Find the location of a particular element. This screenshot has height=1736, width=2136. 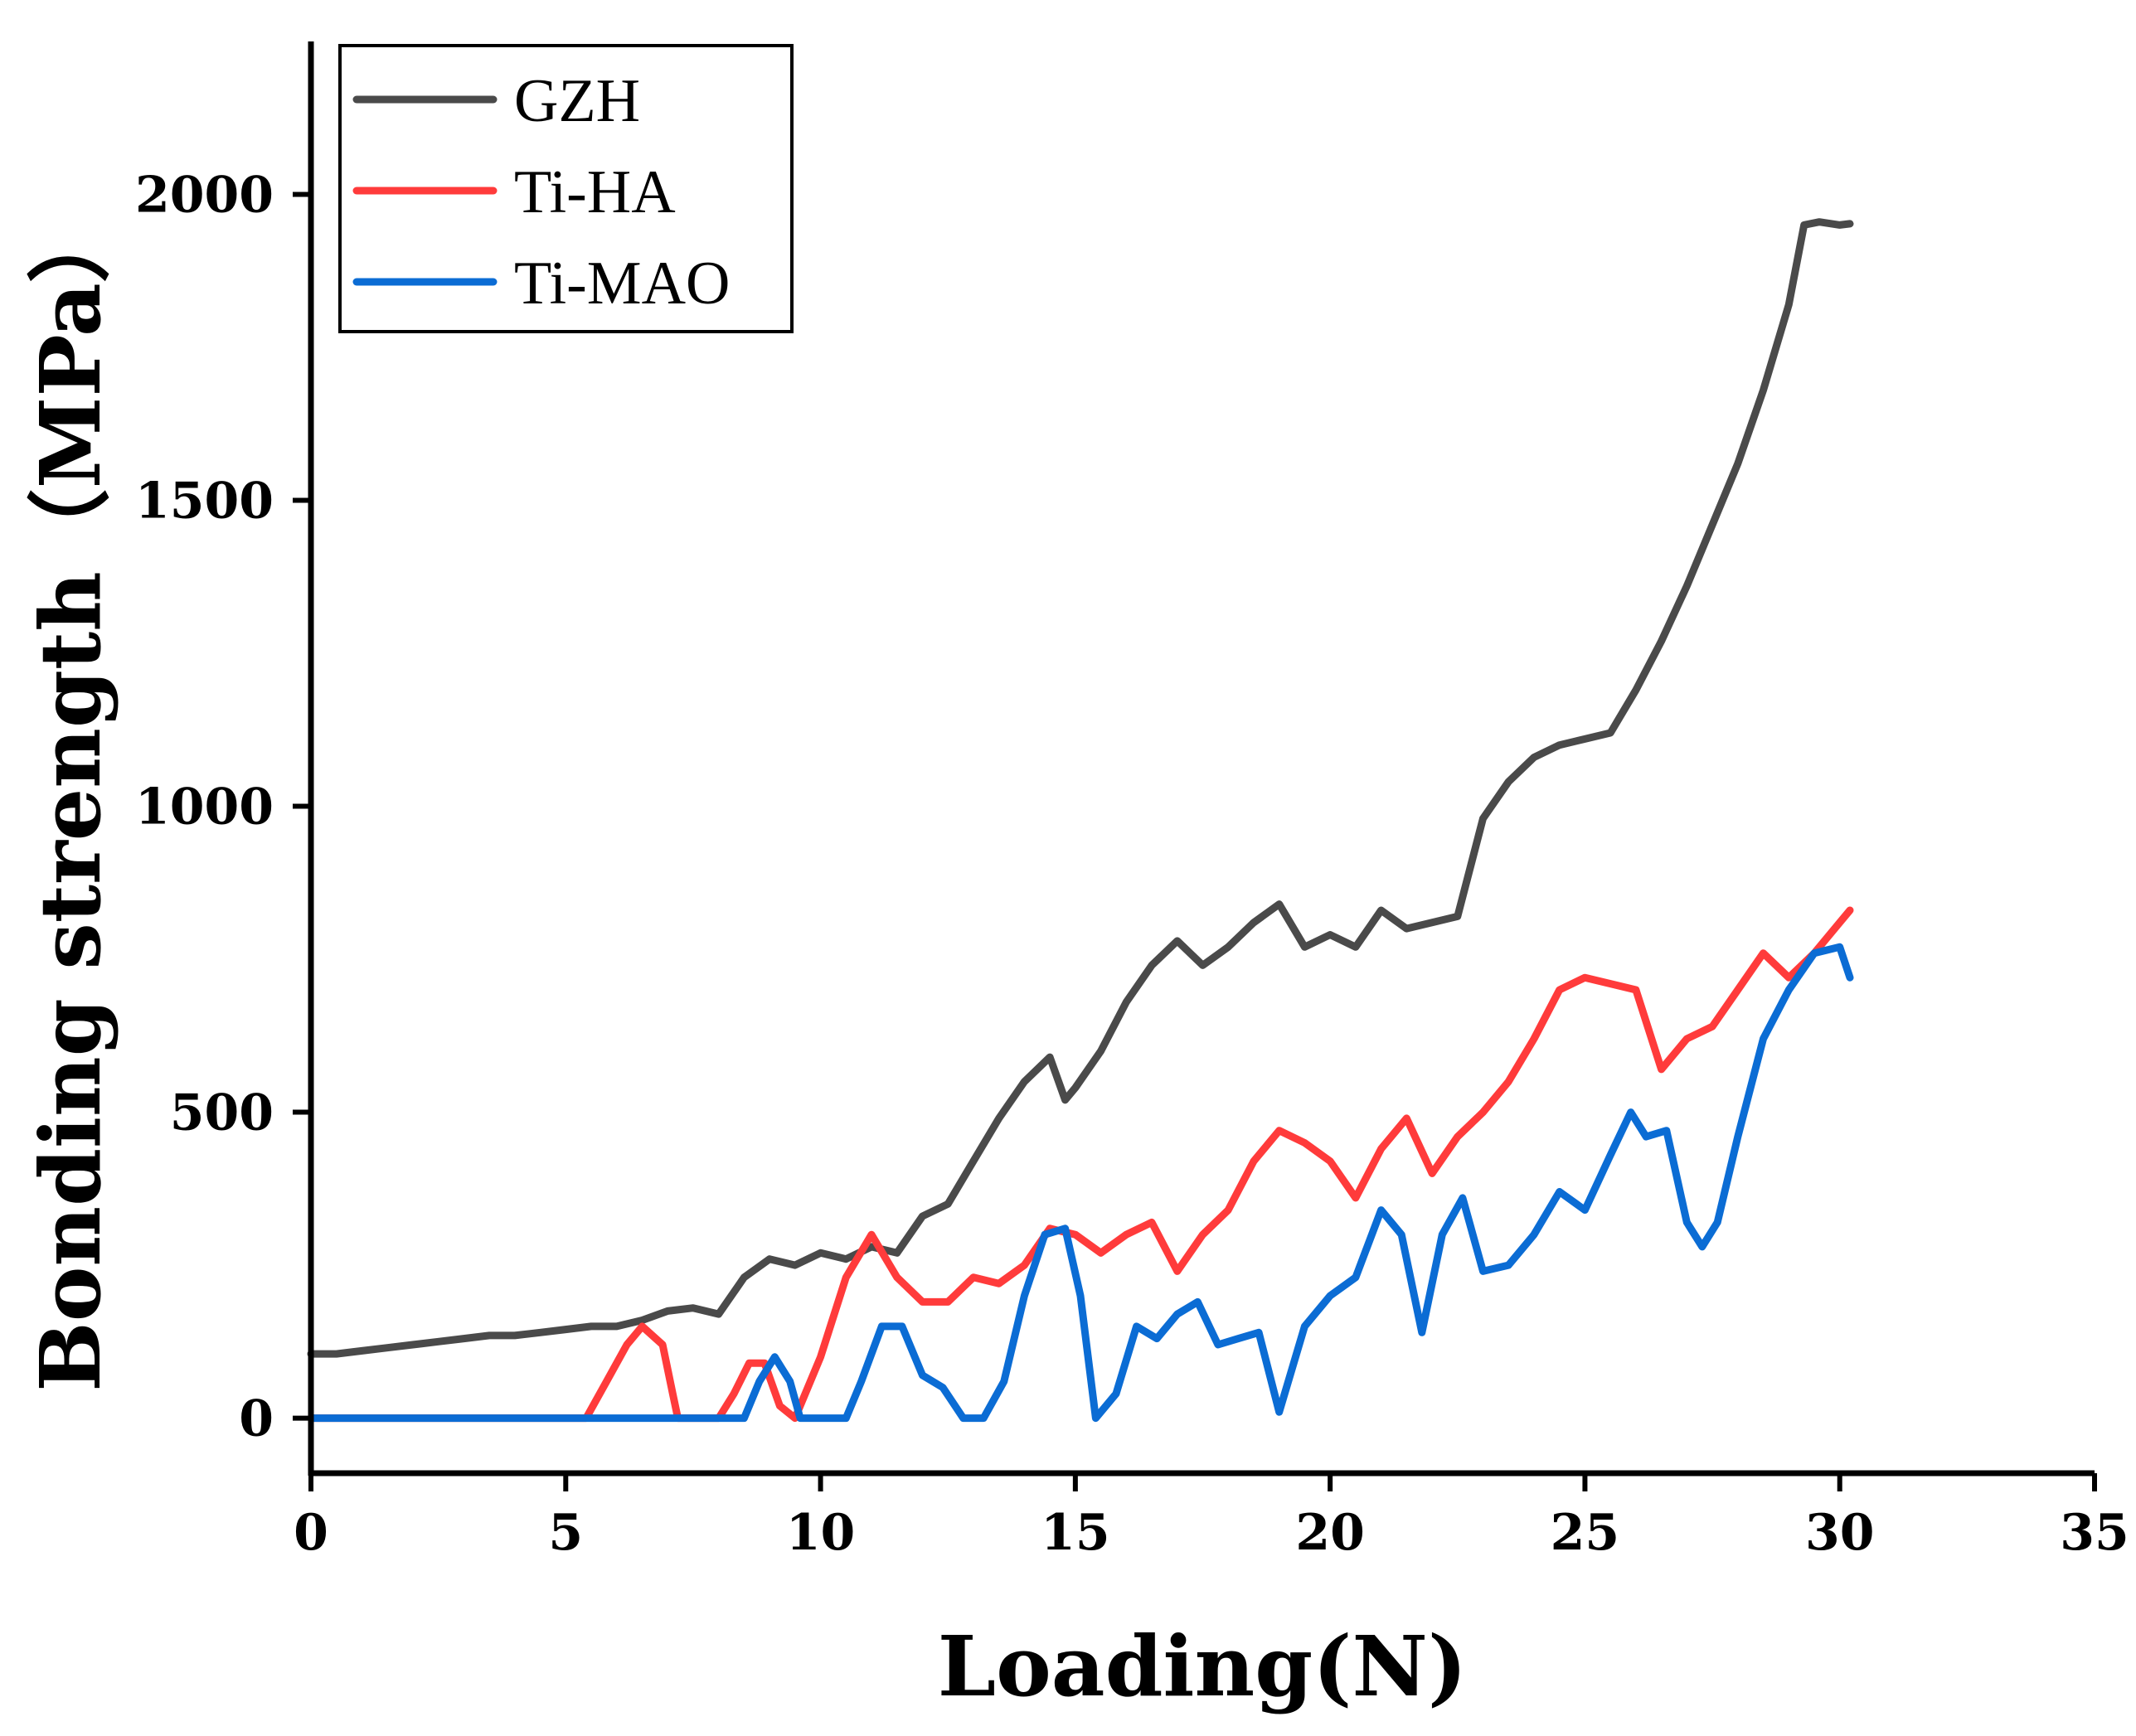

legend-label-gzh: GZH is located at coordinates (577, 101).